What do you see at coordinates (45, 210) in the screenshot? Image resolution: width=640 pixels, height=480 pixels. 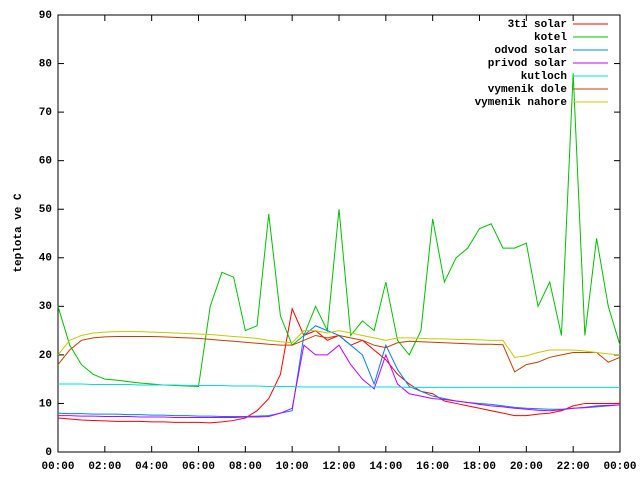 I see `y-tick-label: 50` at bounding box center [45, 210].